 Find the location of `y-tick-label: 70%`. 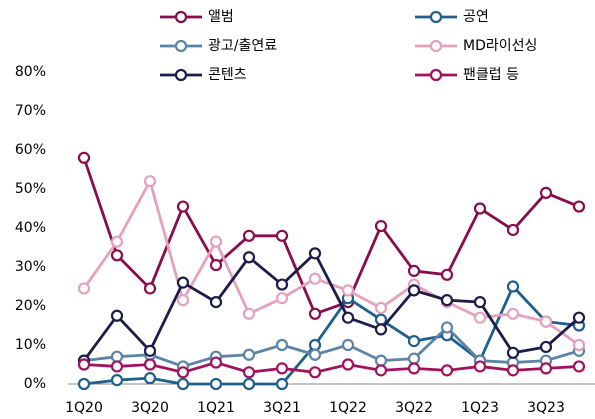

y-tick-label: 70% is located at coordinates (30, 111).